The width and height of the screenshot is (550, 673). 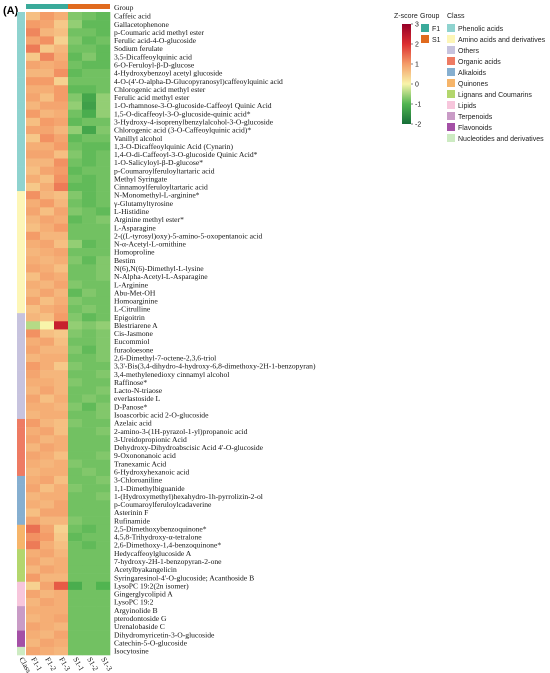 What do you see at coordinates (165, 358) in the screenshot?
I see `row-label: 2,6-Dimethyl-7-octene-2,3,6-triol` at bounding box center [165, 358].